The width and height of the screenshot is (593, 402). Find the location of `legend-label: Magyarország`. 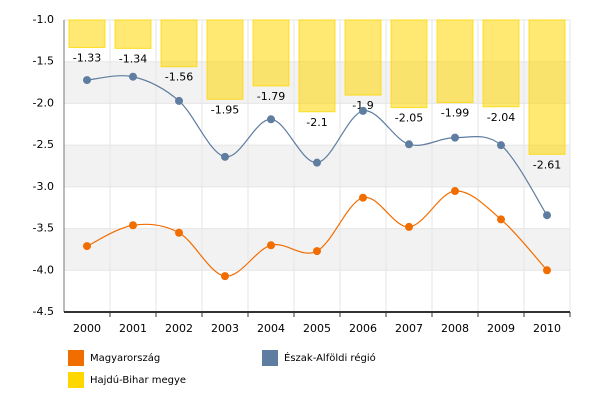

legend-label: Magyarország is located at coordinates (125, 358).